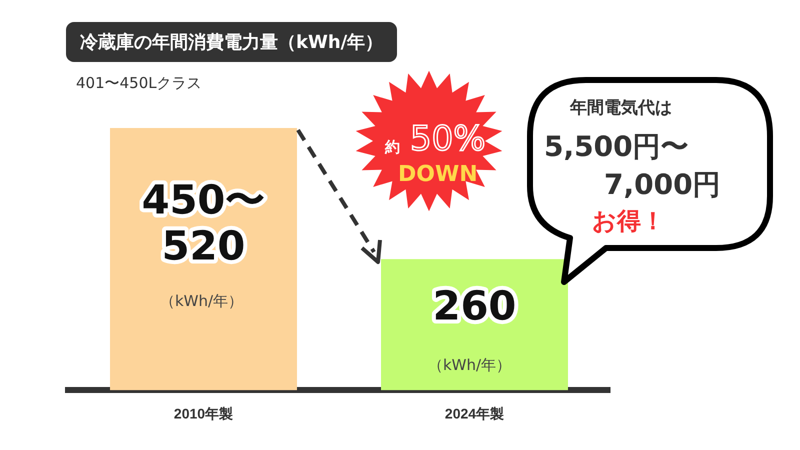  I want to click on annotation: お得！, so click(628, 221).